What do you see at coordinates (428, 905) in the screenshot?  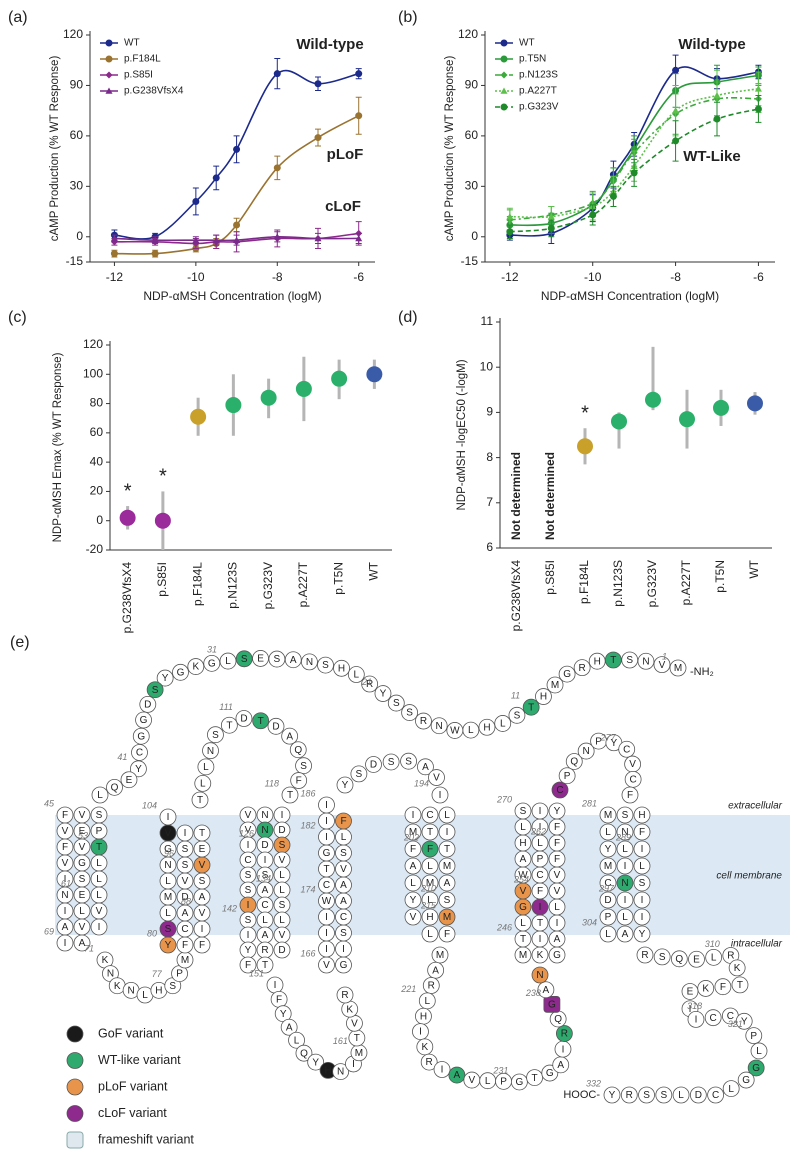 I see `residue-number: 215` at bounding box center [428, 905].